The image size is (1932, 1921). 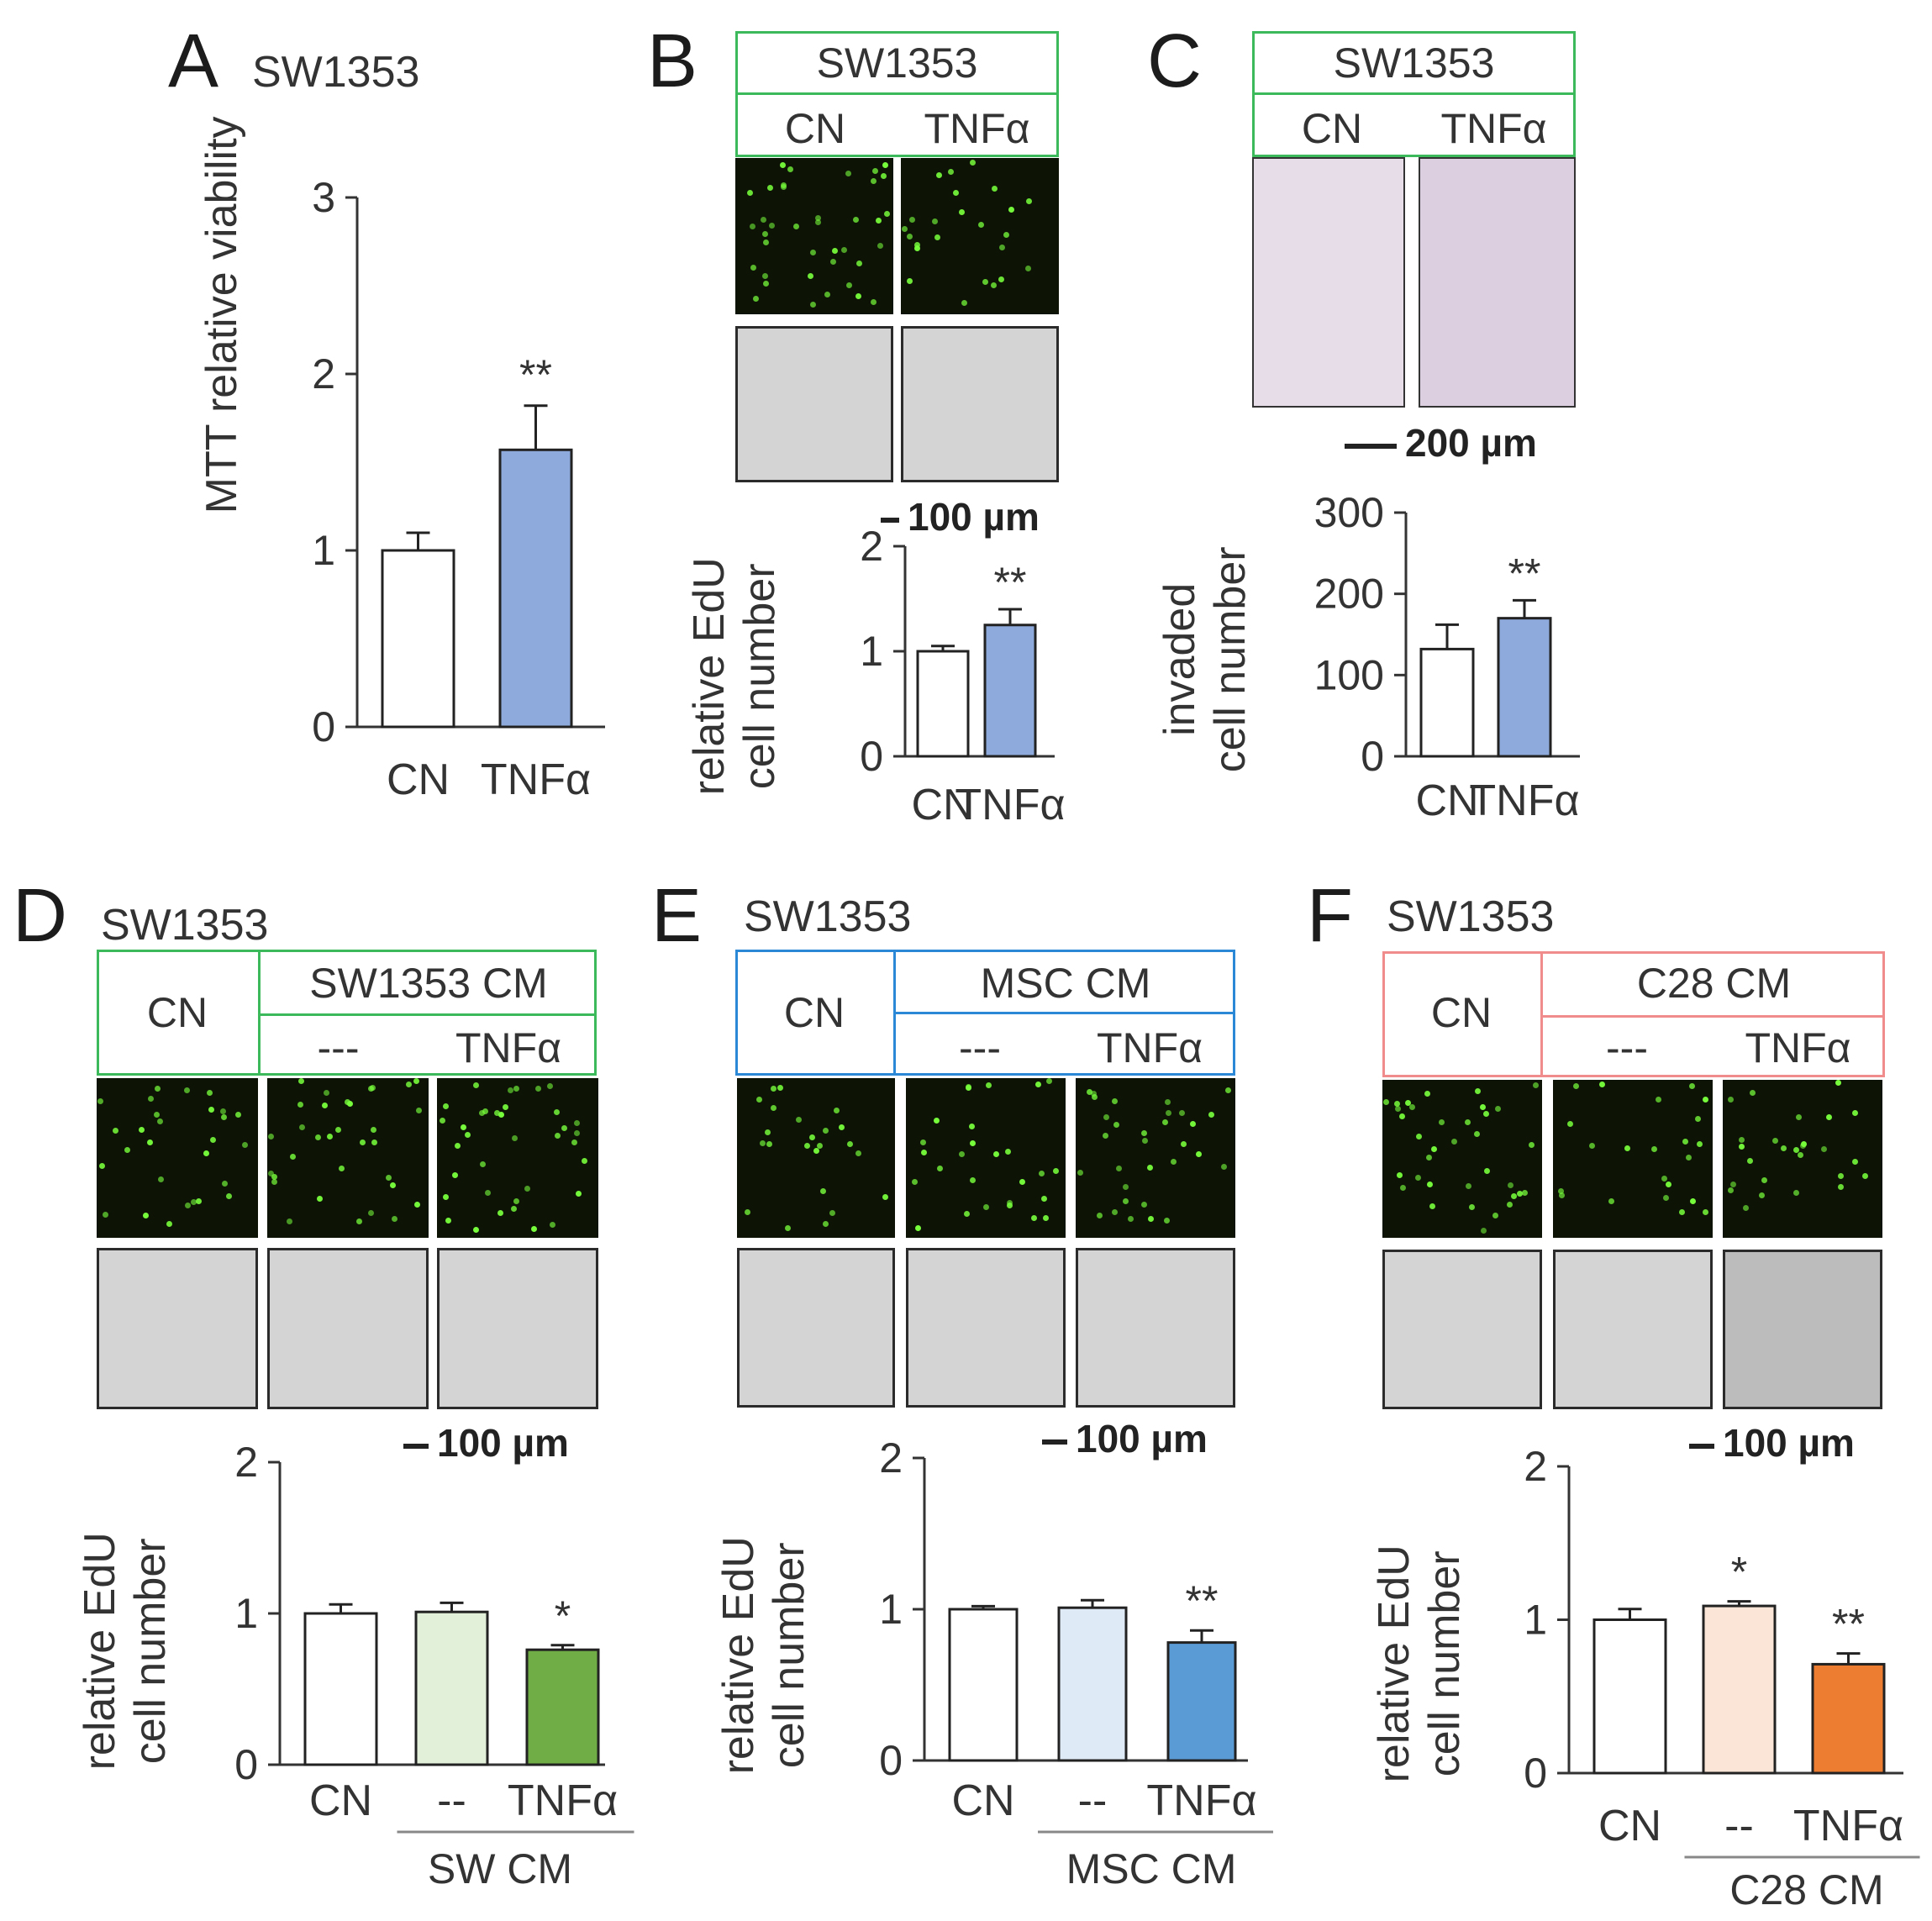 I want to click on panel-e-hdr-cn: CN, so click(x=814, y=1012).